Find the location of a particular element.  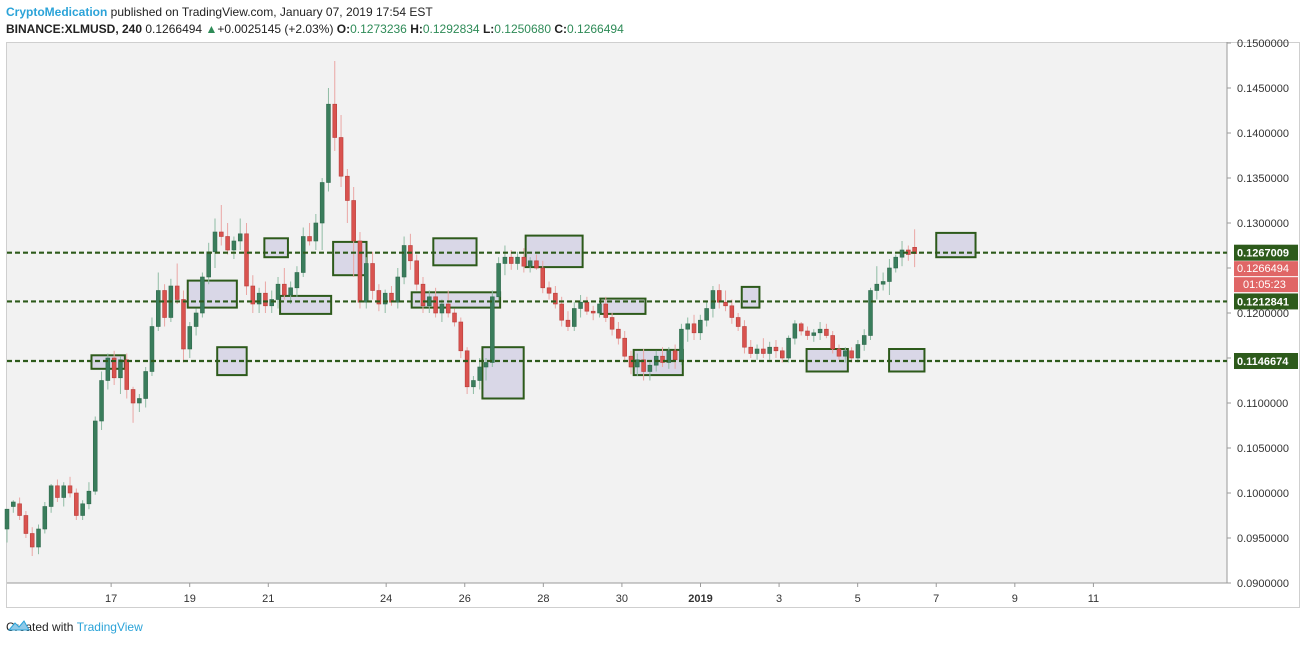

author-link: CryptoMedication is located at coordinates (57, 12).